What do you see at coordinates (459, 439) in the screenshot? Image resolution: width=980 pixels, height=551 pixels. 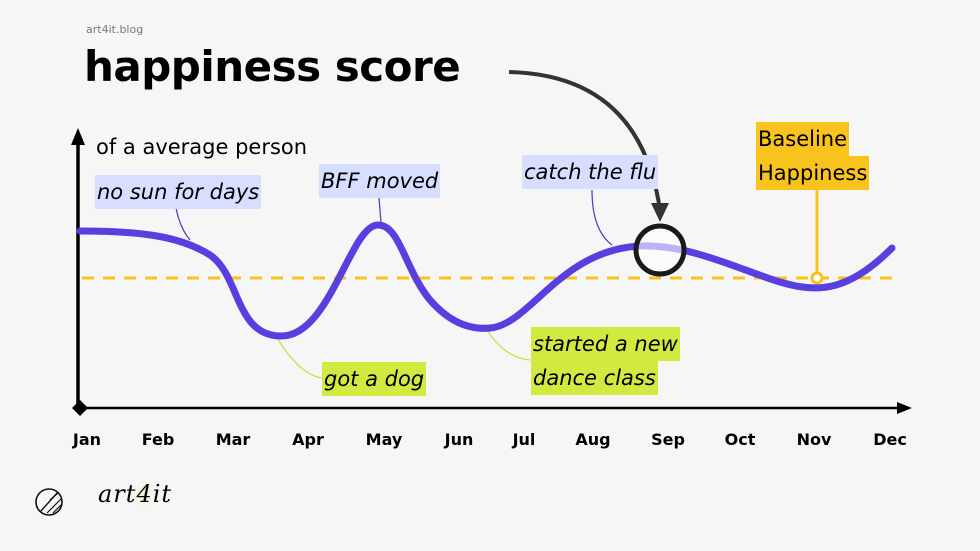 I see `month-label: Jun` at bounding box center [459, 439].